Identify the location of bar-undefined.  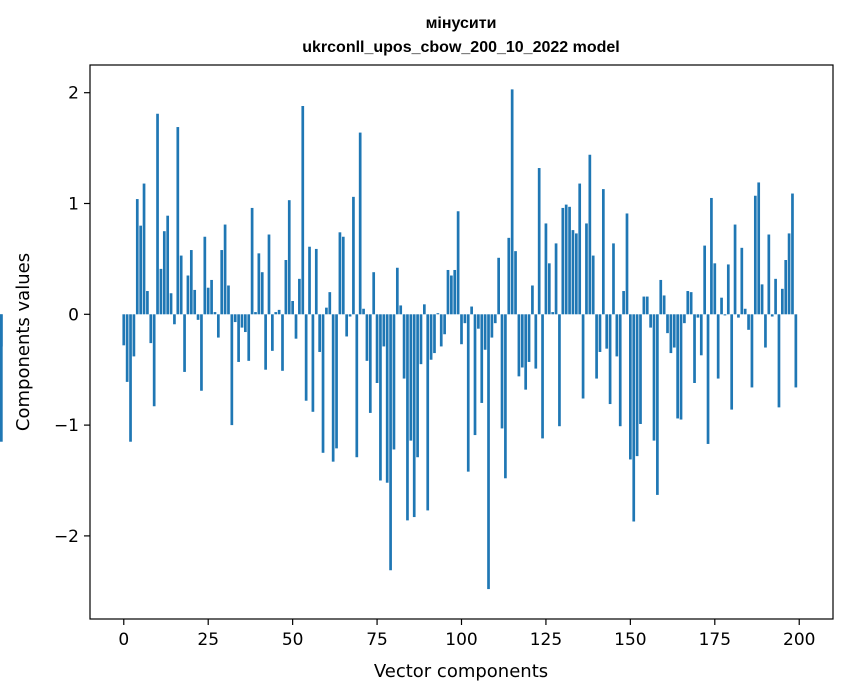
(1, 330).